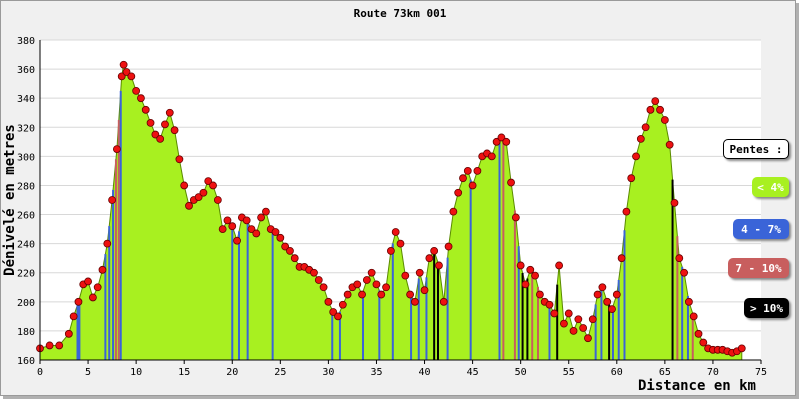 This screenshot has height=400, width=800. Describe the element at coordinates (328, 372) in the screenshot. I see `x-tick-label: 30` at that location.